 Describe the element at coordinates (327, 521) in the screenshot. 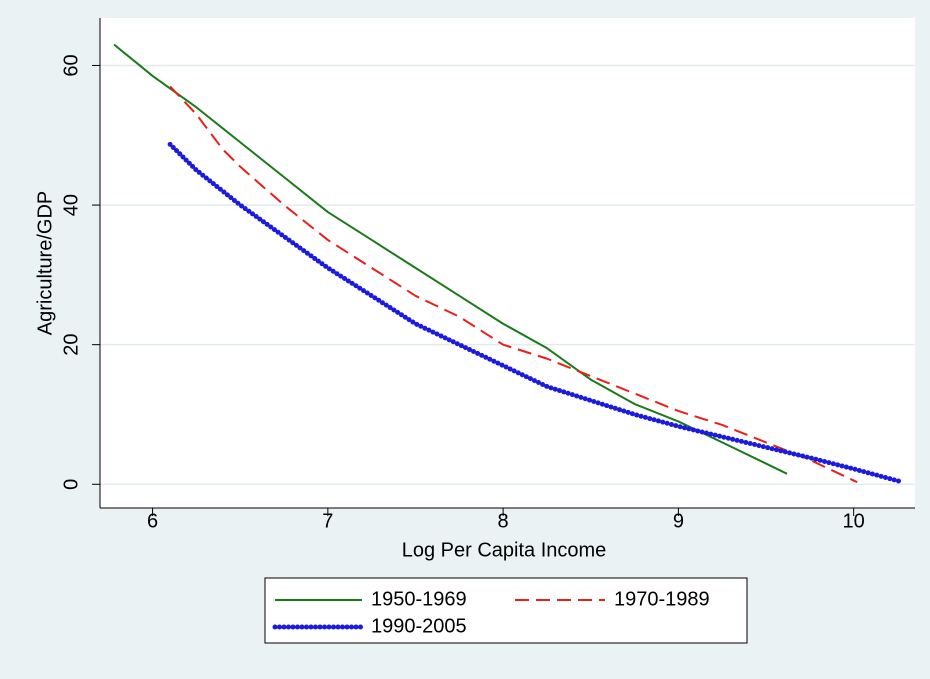

I see `x-tick-label: 7` at that location.